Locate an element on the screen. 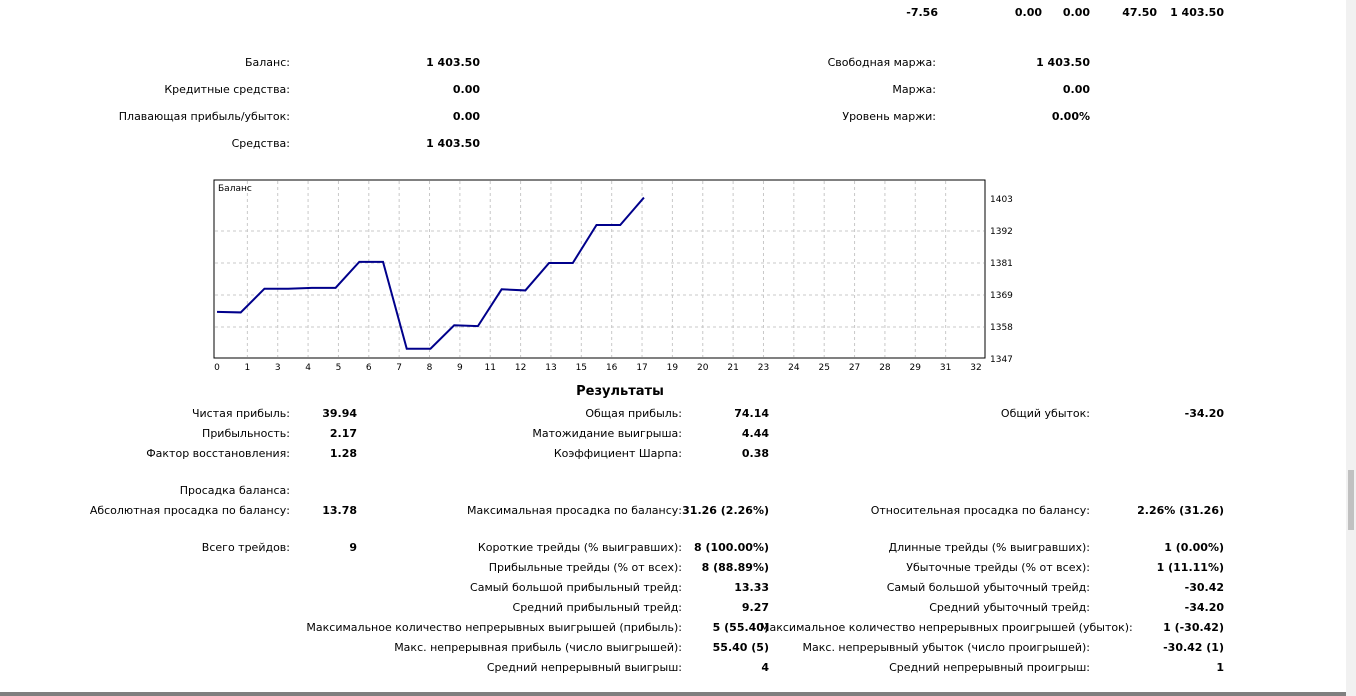 This screenshot has height=696, width=1356. y-tick-label: 1358 is located at coordinates (1001, 328).